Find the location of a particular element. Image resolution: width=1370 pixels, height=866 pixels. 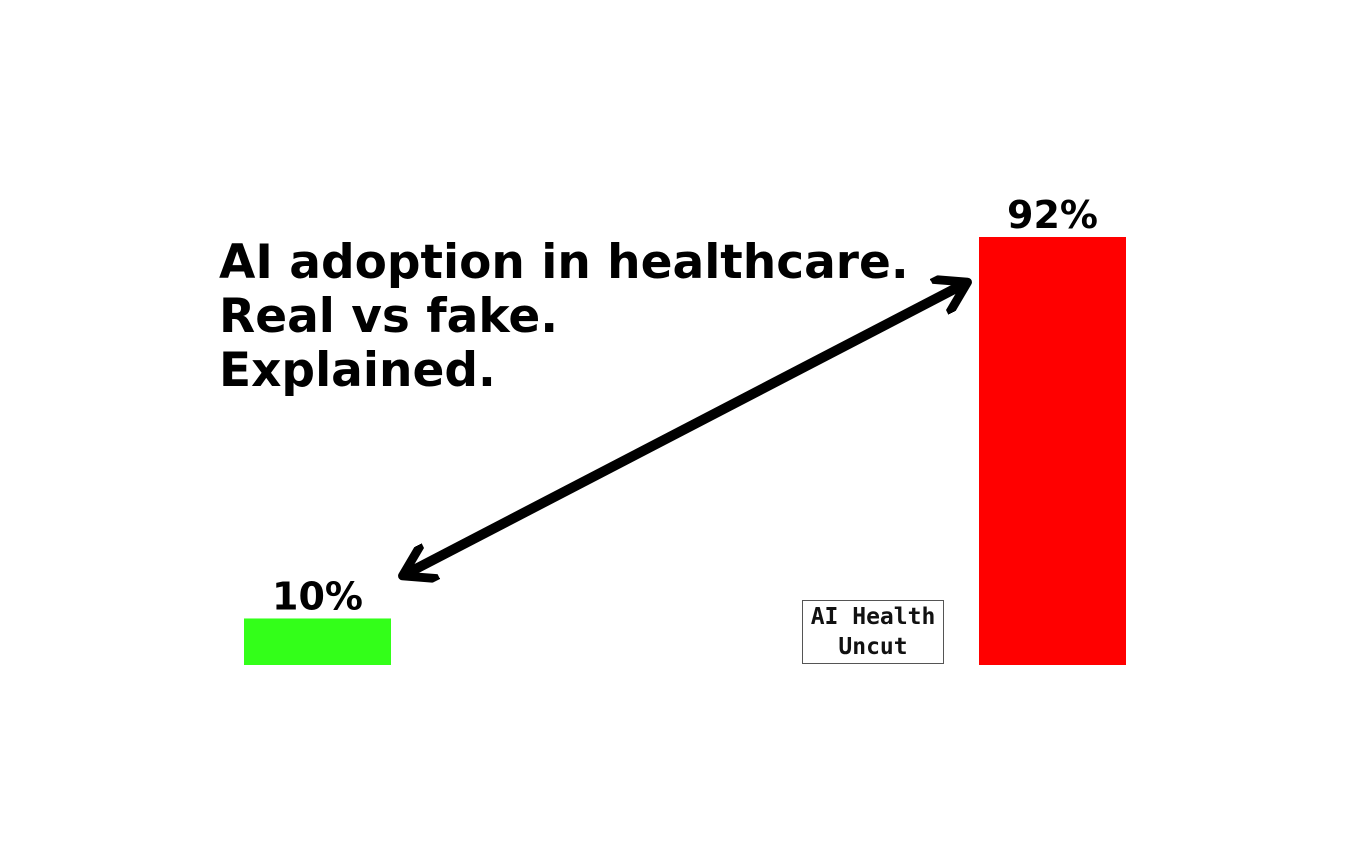

watermark: AI Health Uncut is located at coordinates (873, 632).